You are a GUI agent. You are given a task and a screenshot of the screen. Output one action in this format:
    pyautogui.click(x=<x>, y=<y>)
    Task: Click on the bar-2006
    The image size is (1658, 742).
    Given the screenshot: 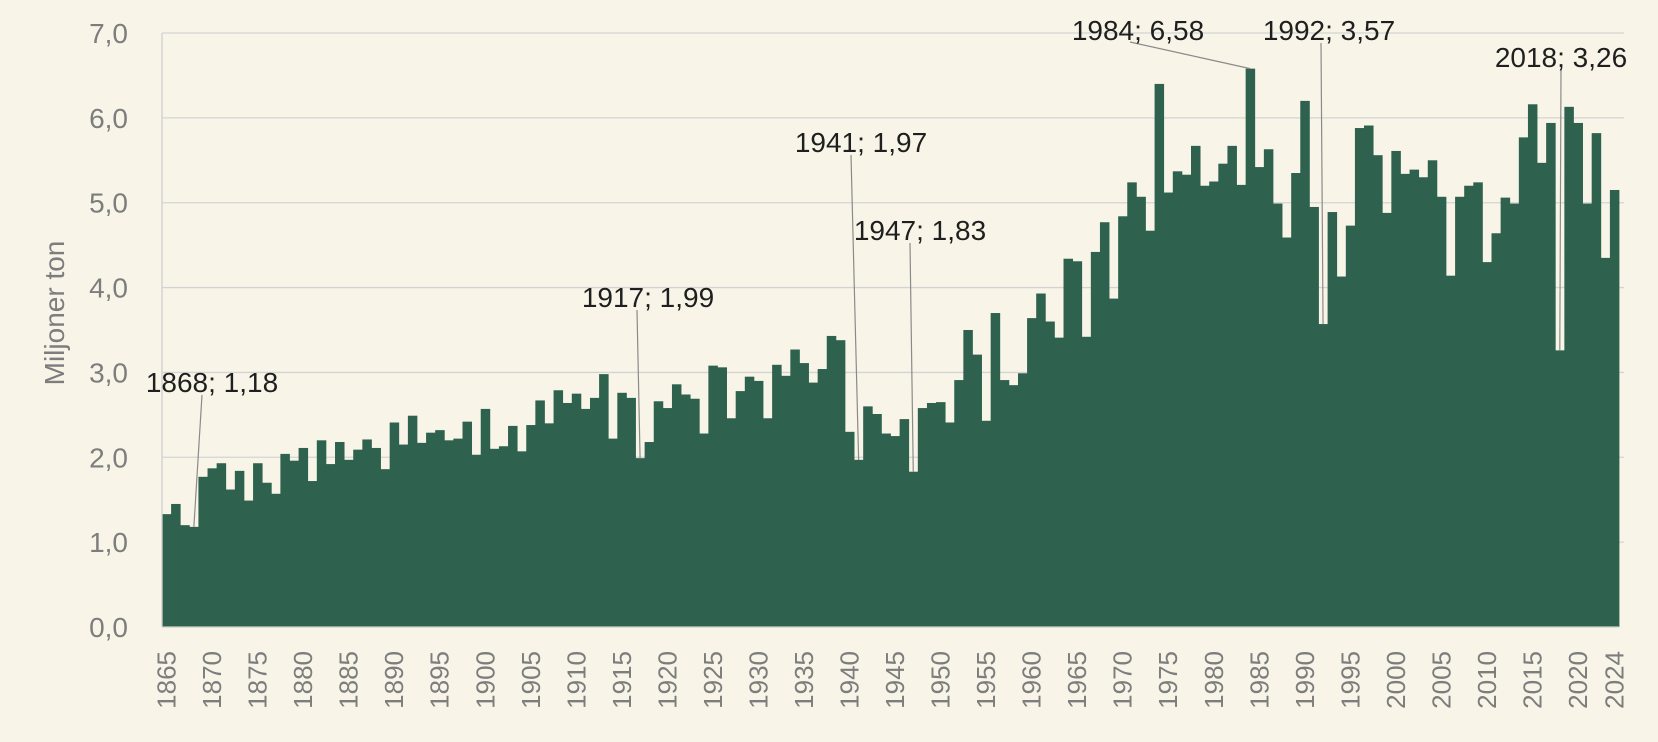 What is the action you would take?
    pyautogui.click(x=1450, y=451)
    